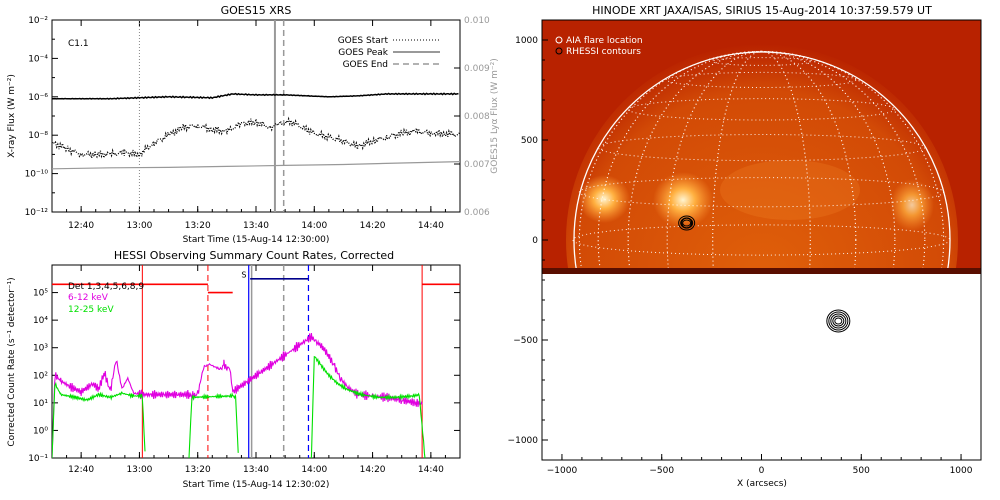 The image size is (1000, 500). I want to click on xrt-x-tick-label: 500, so click(861, 471).